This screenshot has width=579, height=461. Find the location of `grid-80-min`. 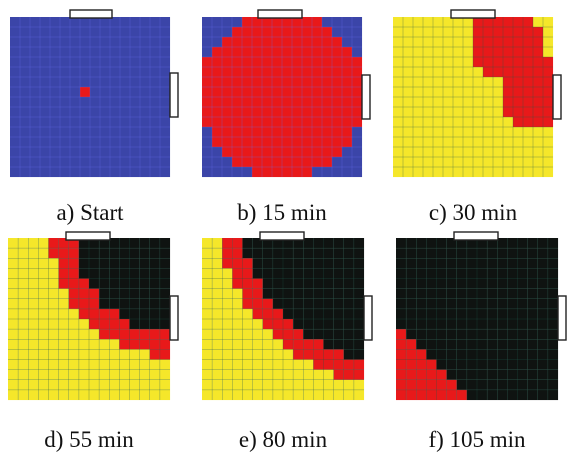

grid-80-min is located at coordinates (287, 316).